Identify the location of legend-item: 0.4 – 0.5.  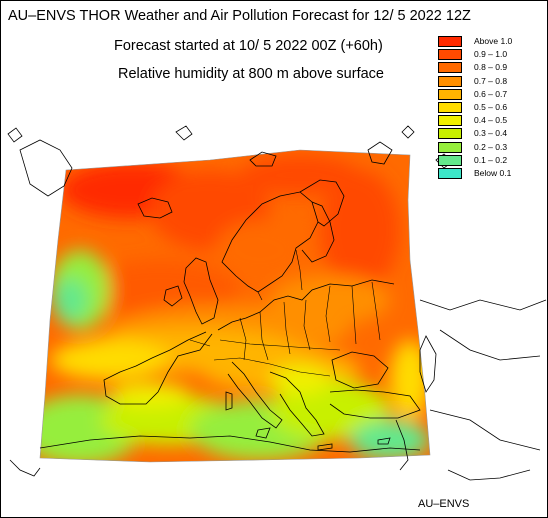
(491, 121).